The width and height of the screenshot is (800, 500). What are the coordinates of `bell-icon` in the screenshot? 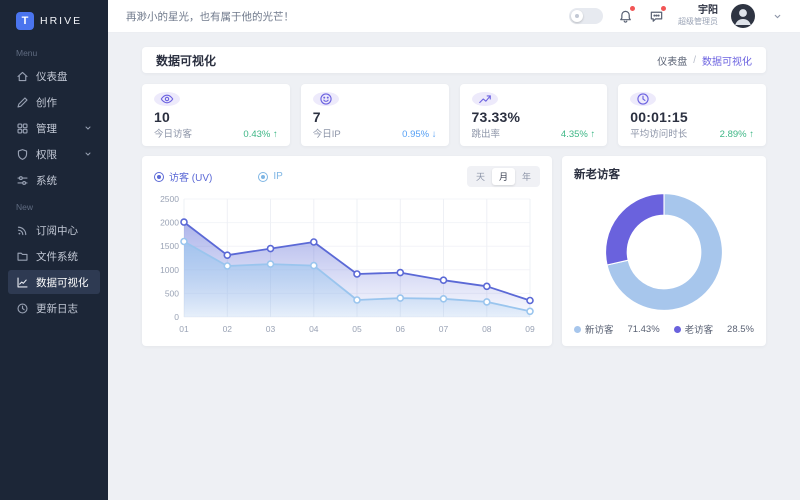 It's located at (625, 16).